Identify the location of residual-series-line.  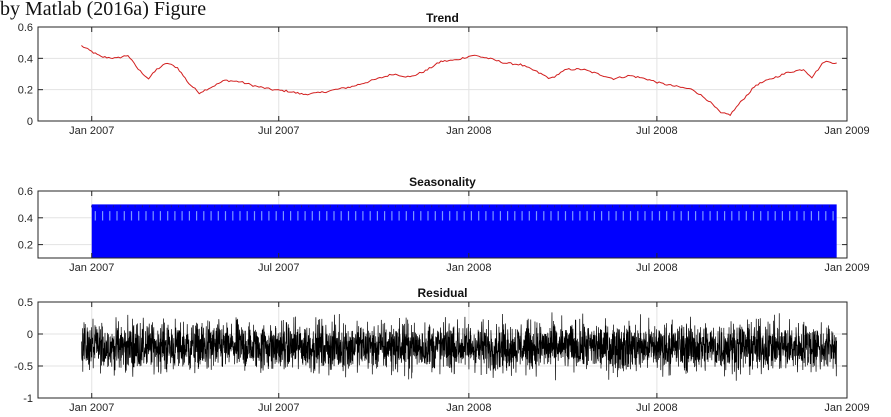
(459, 346).